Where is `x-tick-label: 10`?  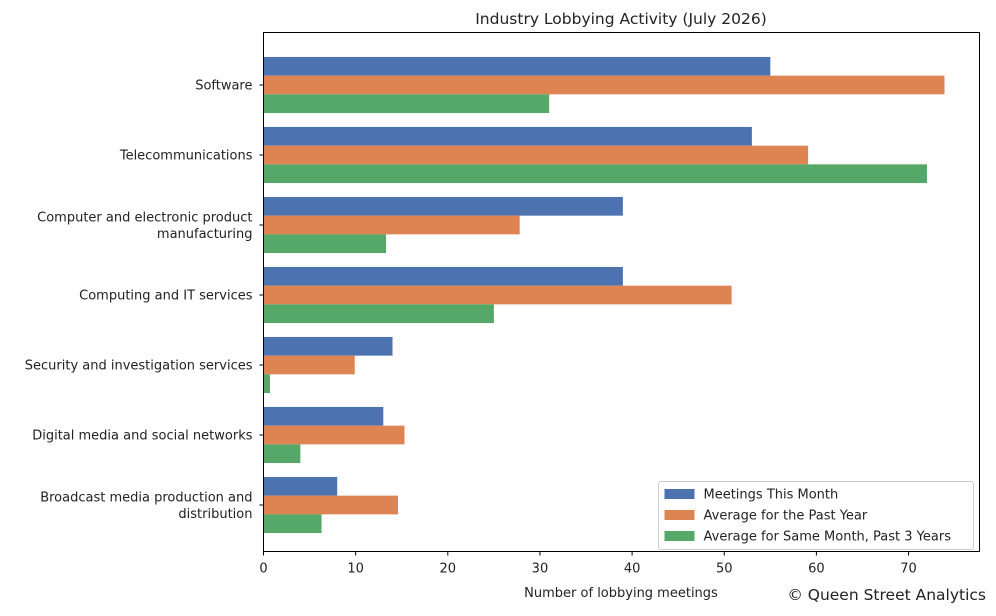 x-tick-label: 10 is located at coordinates (355, 569).